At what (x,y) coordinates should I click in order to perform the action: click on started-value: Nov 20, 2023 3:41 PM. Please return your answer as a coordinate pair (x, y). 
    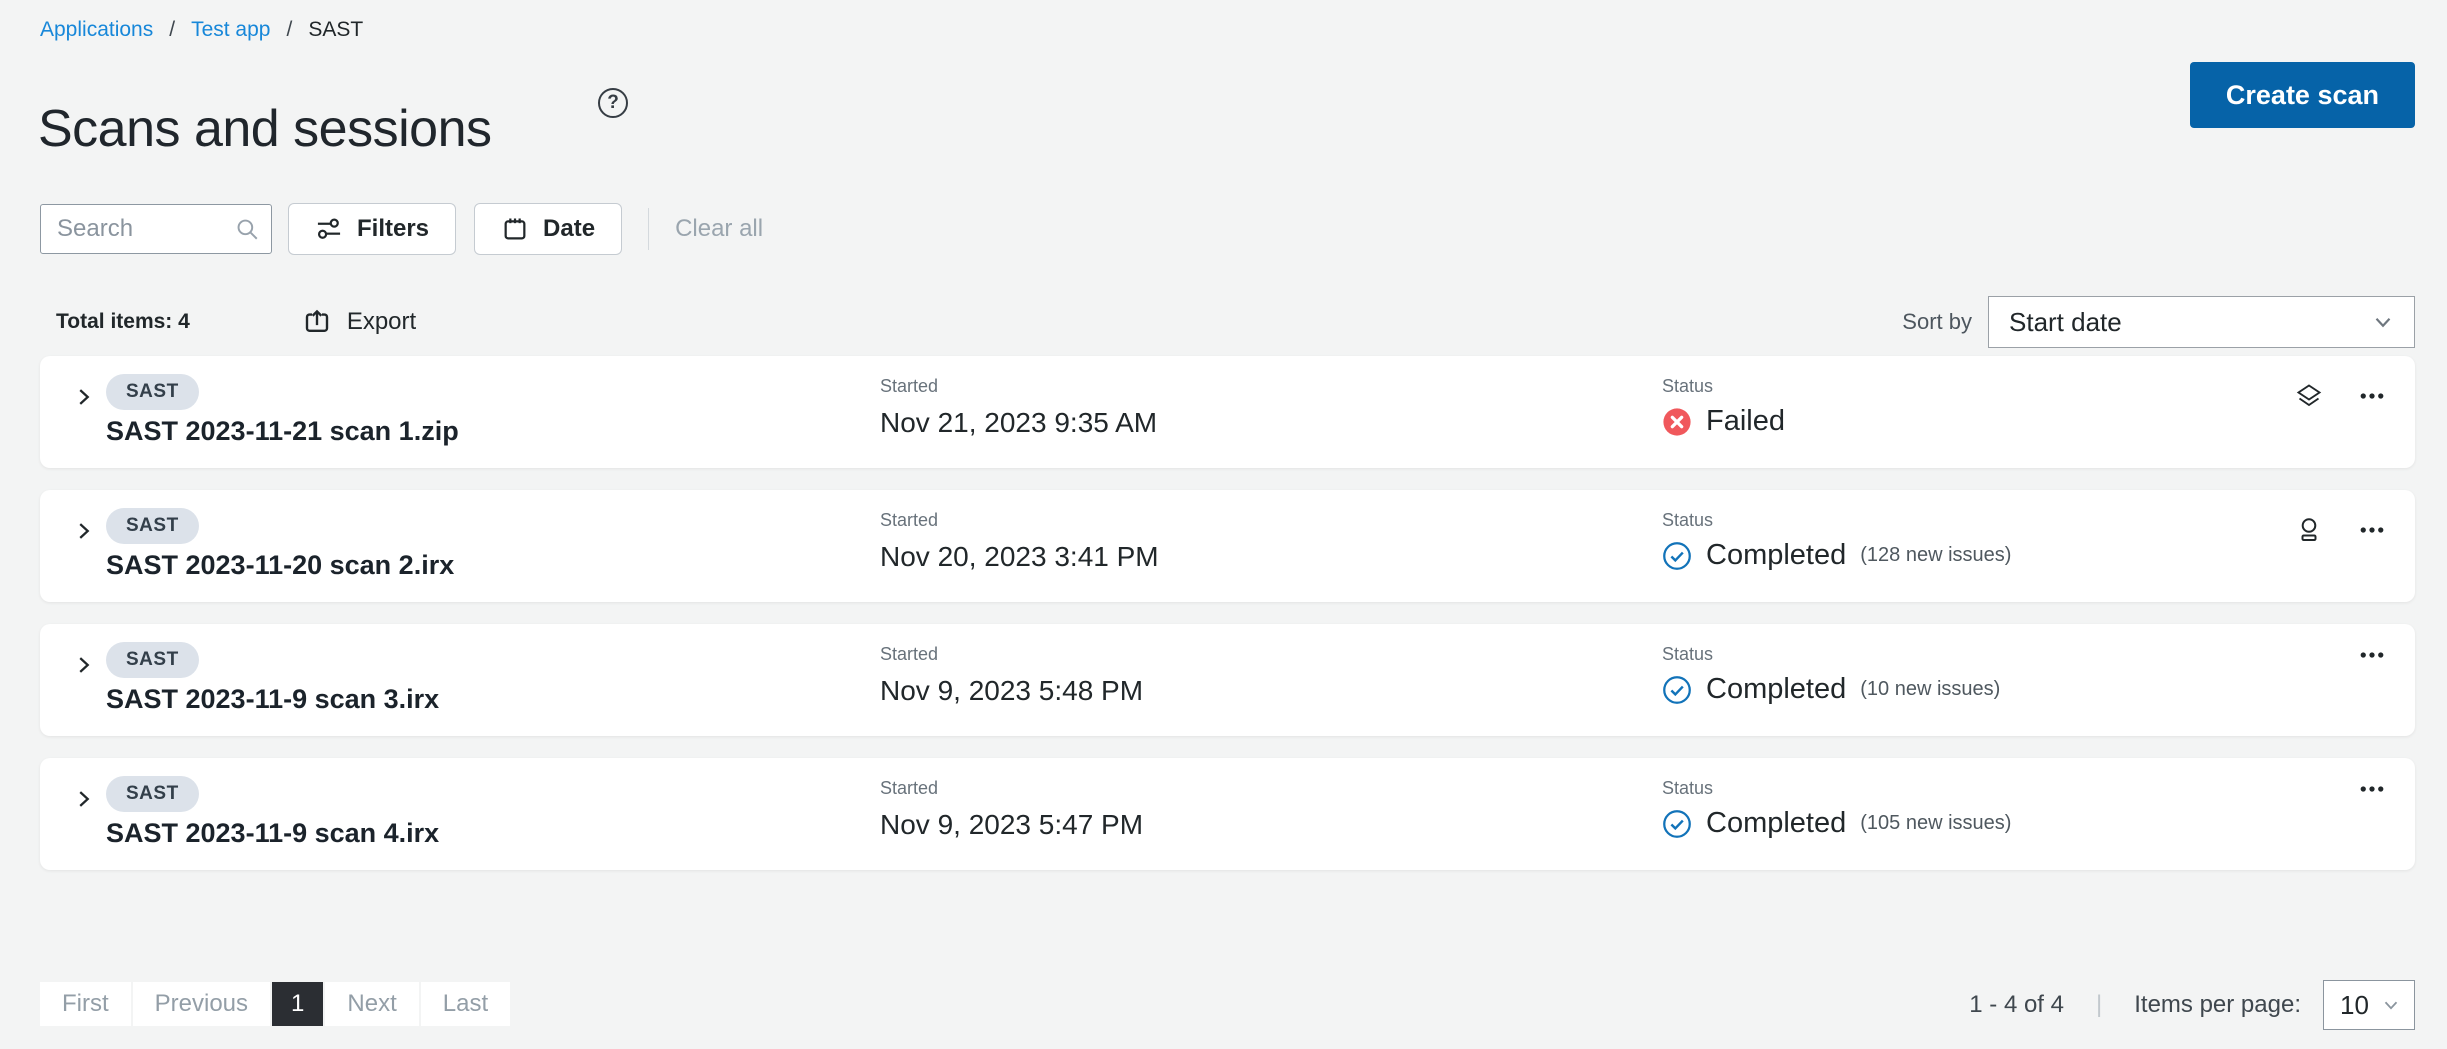
    Looking at the image, I should click on (1019, 556).